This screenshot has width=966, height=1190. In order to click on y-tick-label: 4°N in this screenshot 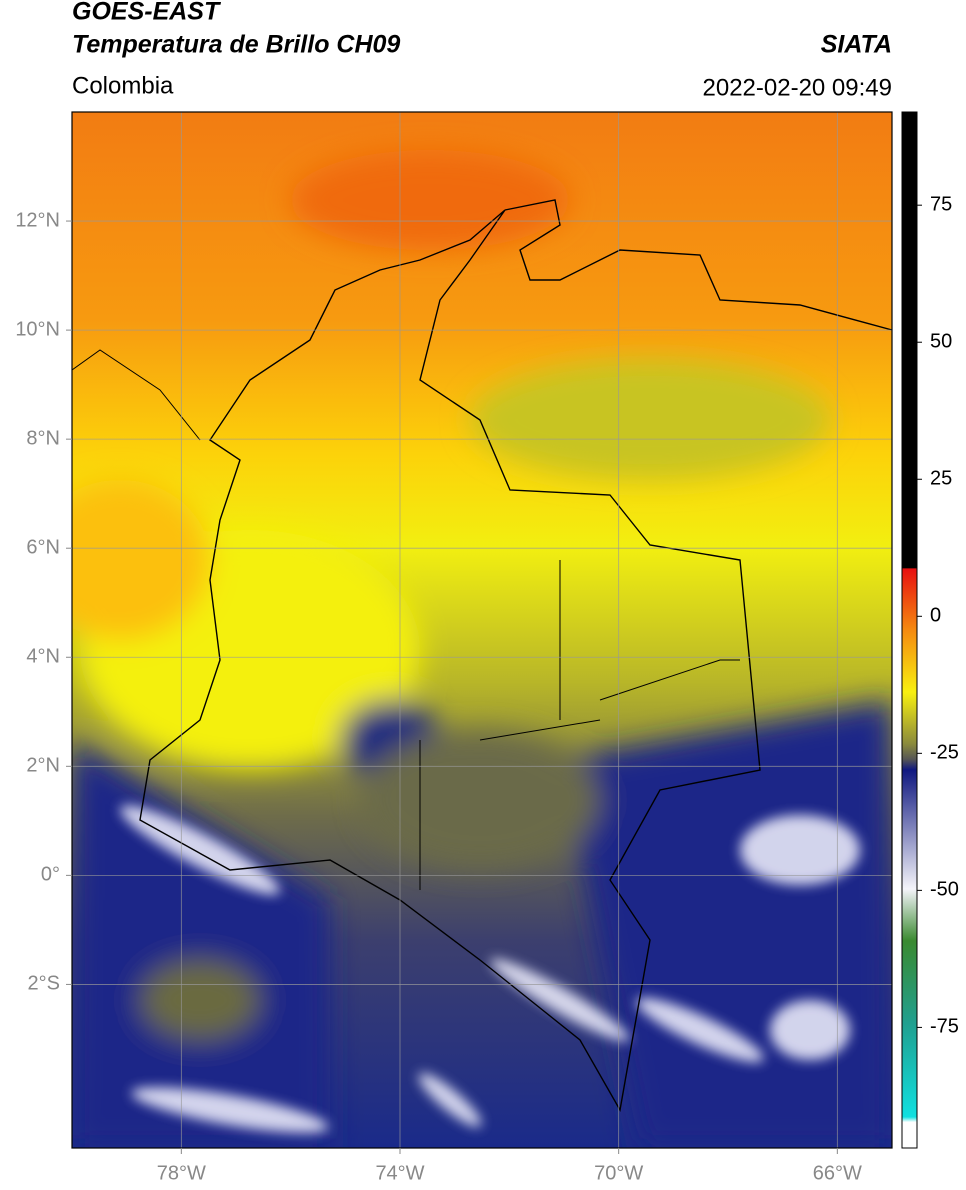, I will do `click(43, 657)`.